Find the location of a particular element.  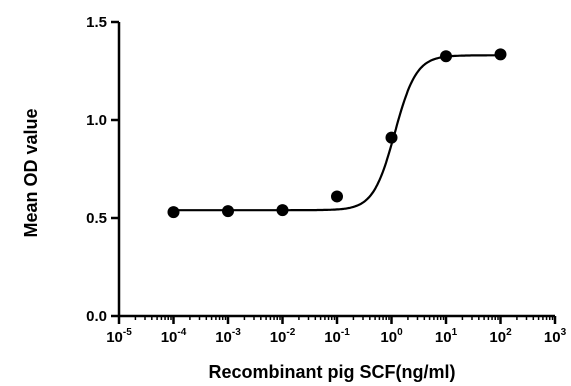

x-tick-label: 10⁻⁵ is located at coordinates (119, 336).